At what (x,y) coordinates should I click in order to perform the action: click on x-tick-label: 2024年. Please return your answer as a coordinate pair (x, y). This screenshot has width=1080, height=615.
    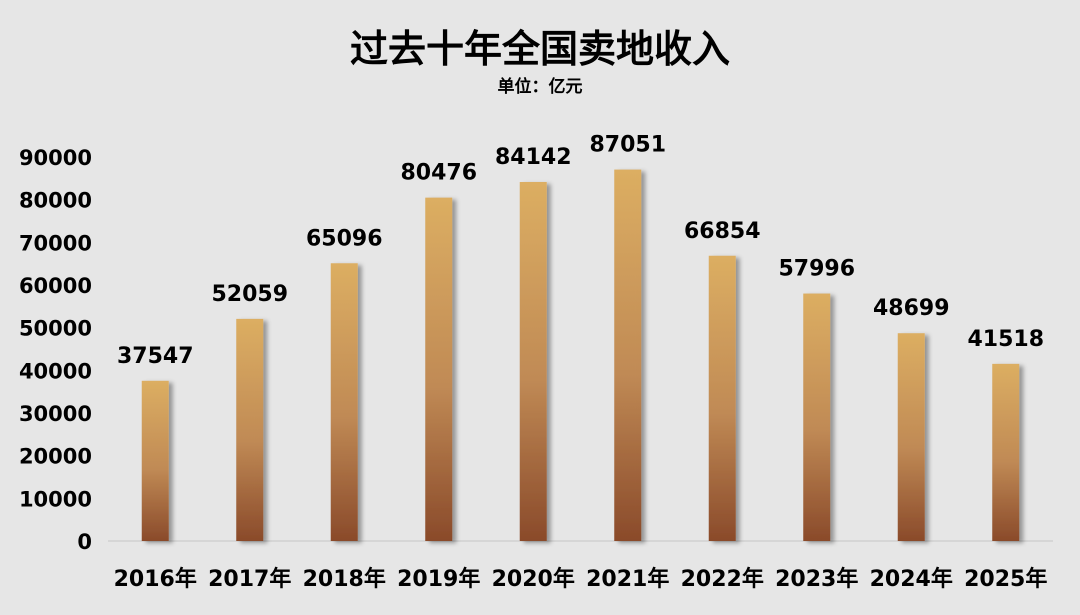
    Looking at the image, I should click on (911, 579).